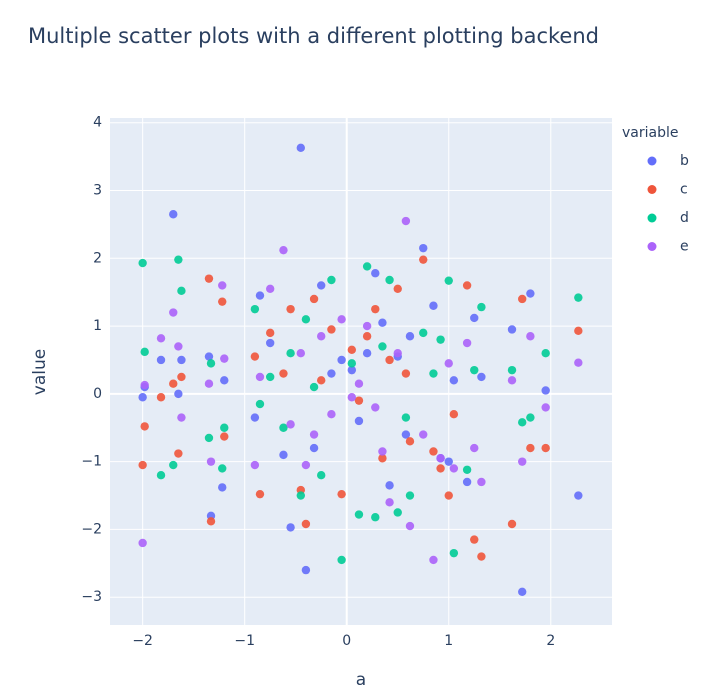 The height and width of the screenshot is (688, 720). Describe the element at coordinates (684, 247) in the screenshot. I see `legend-label: e` at that location.